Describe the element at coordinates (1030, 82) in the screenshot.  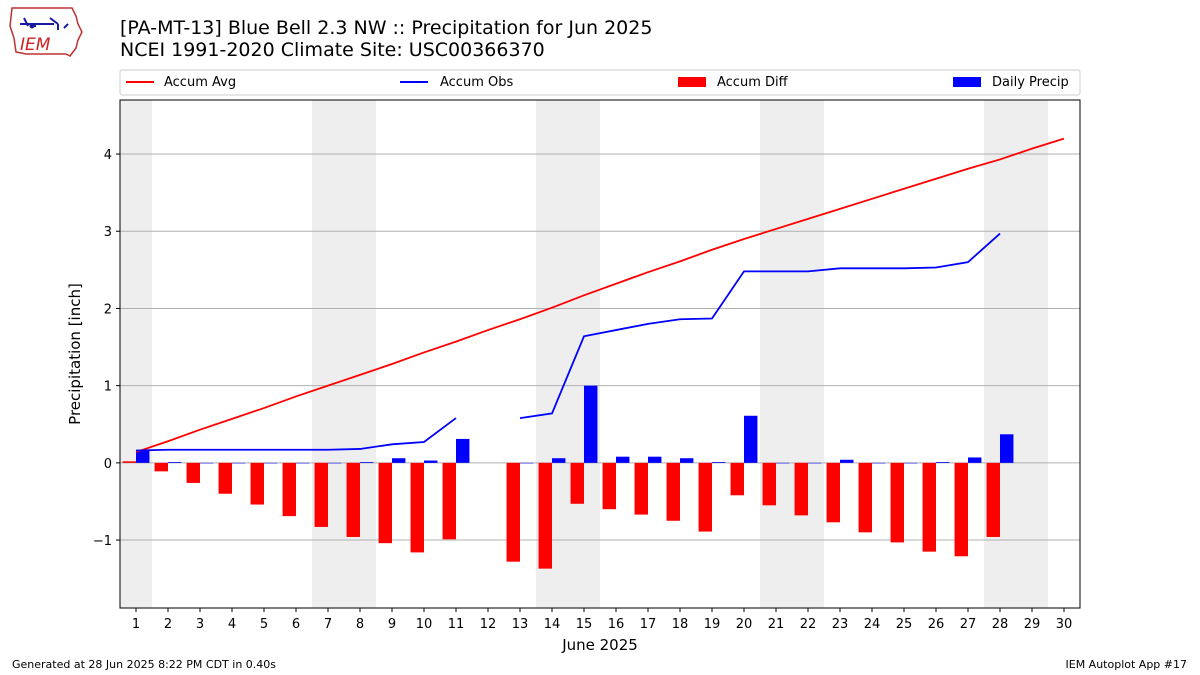
I see `legend-label: Daily Precip` at that location.